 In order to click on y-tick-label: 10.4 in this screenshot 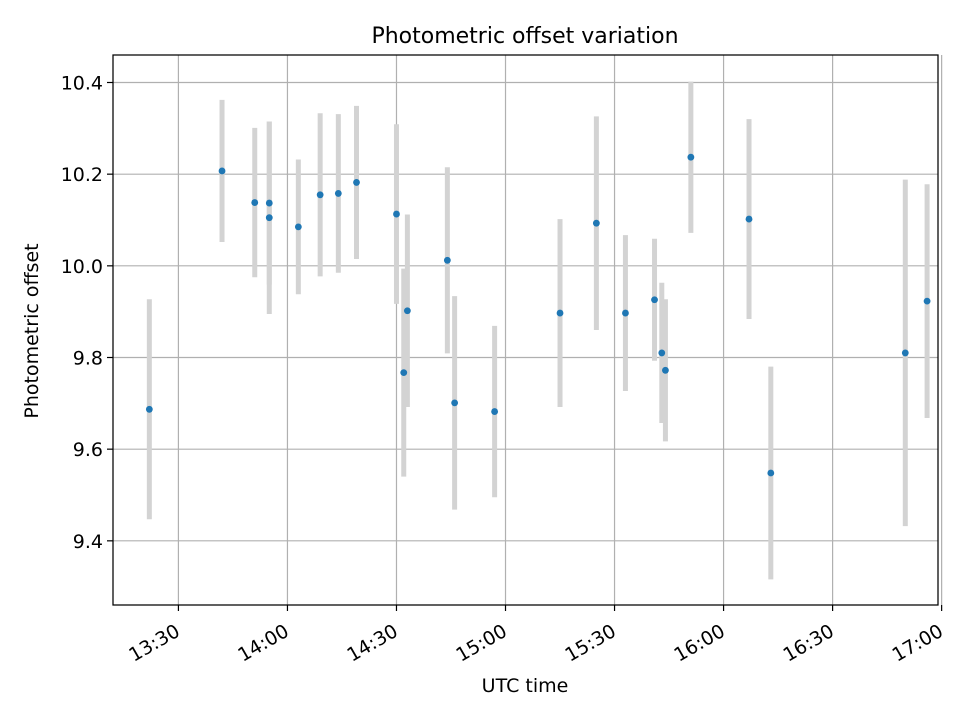, I will do `click(82, 84)`.